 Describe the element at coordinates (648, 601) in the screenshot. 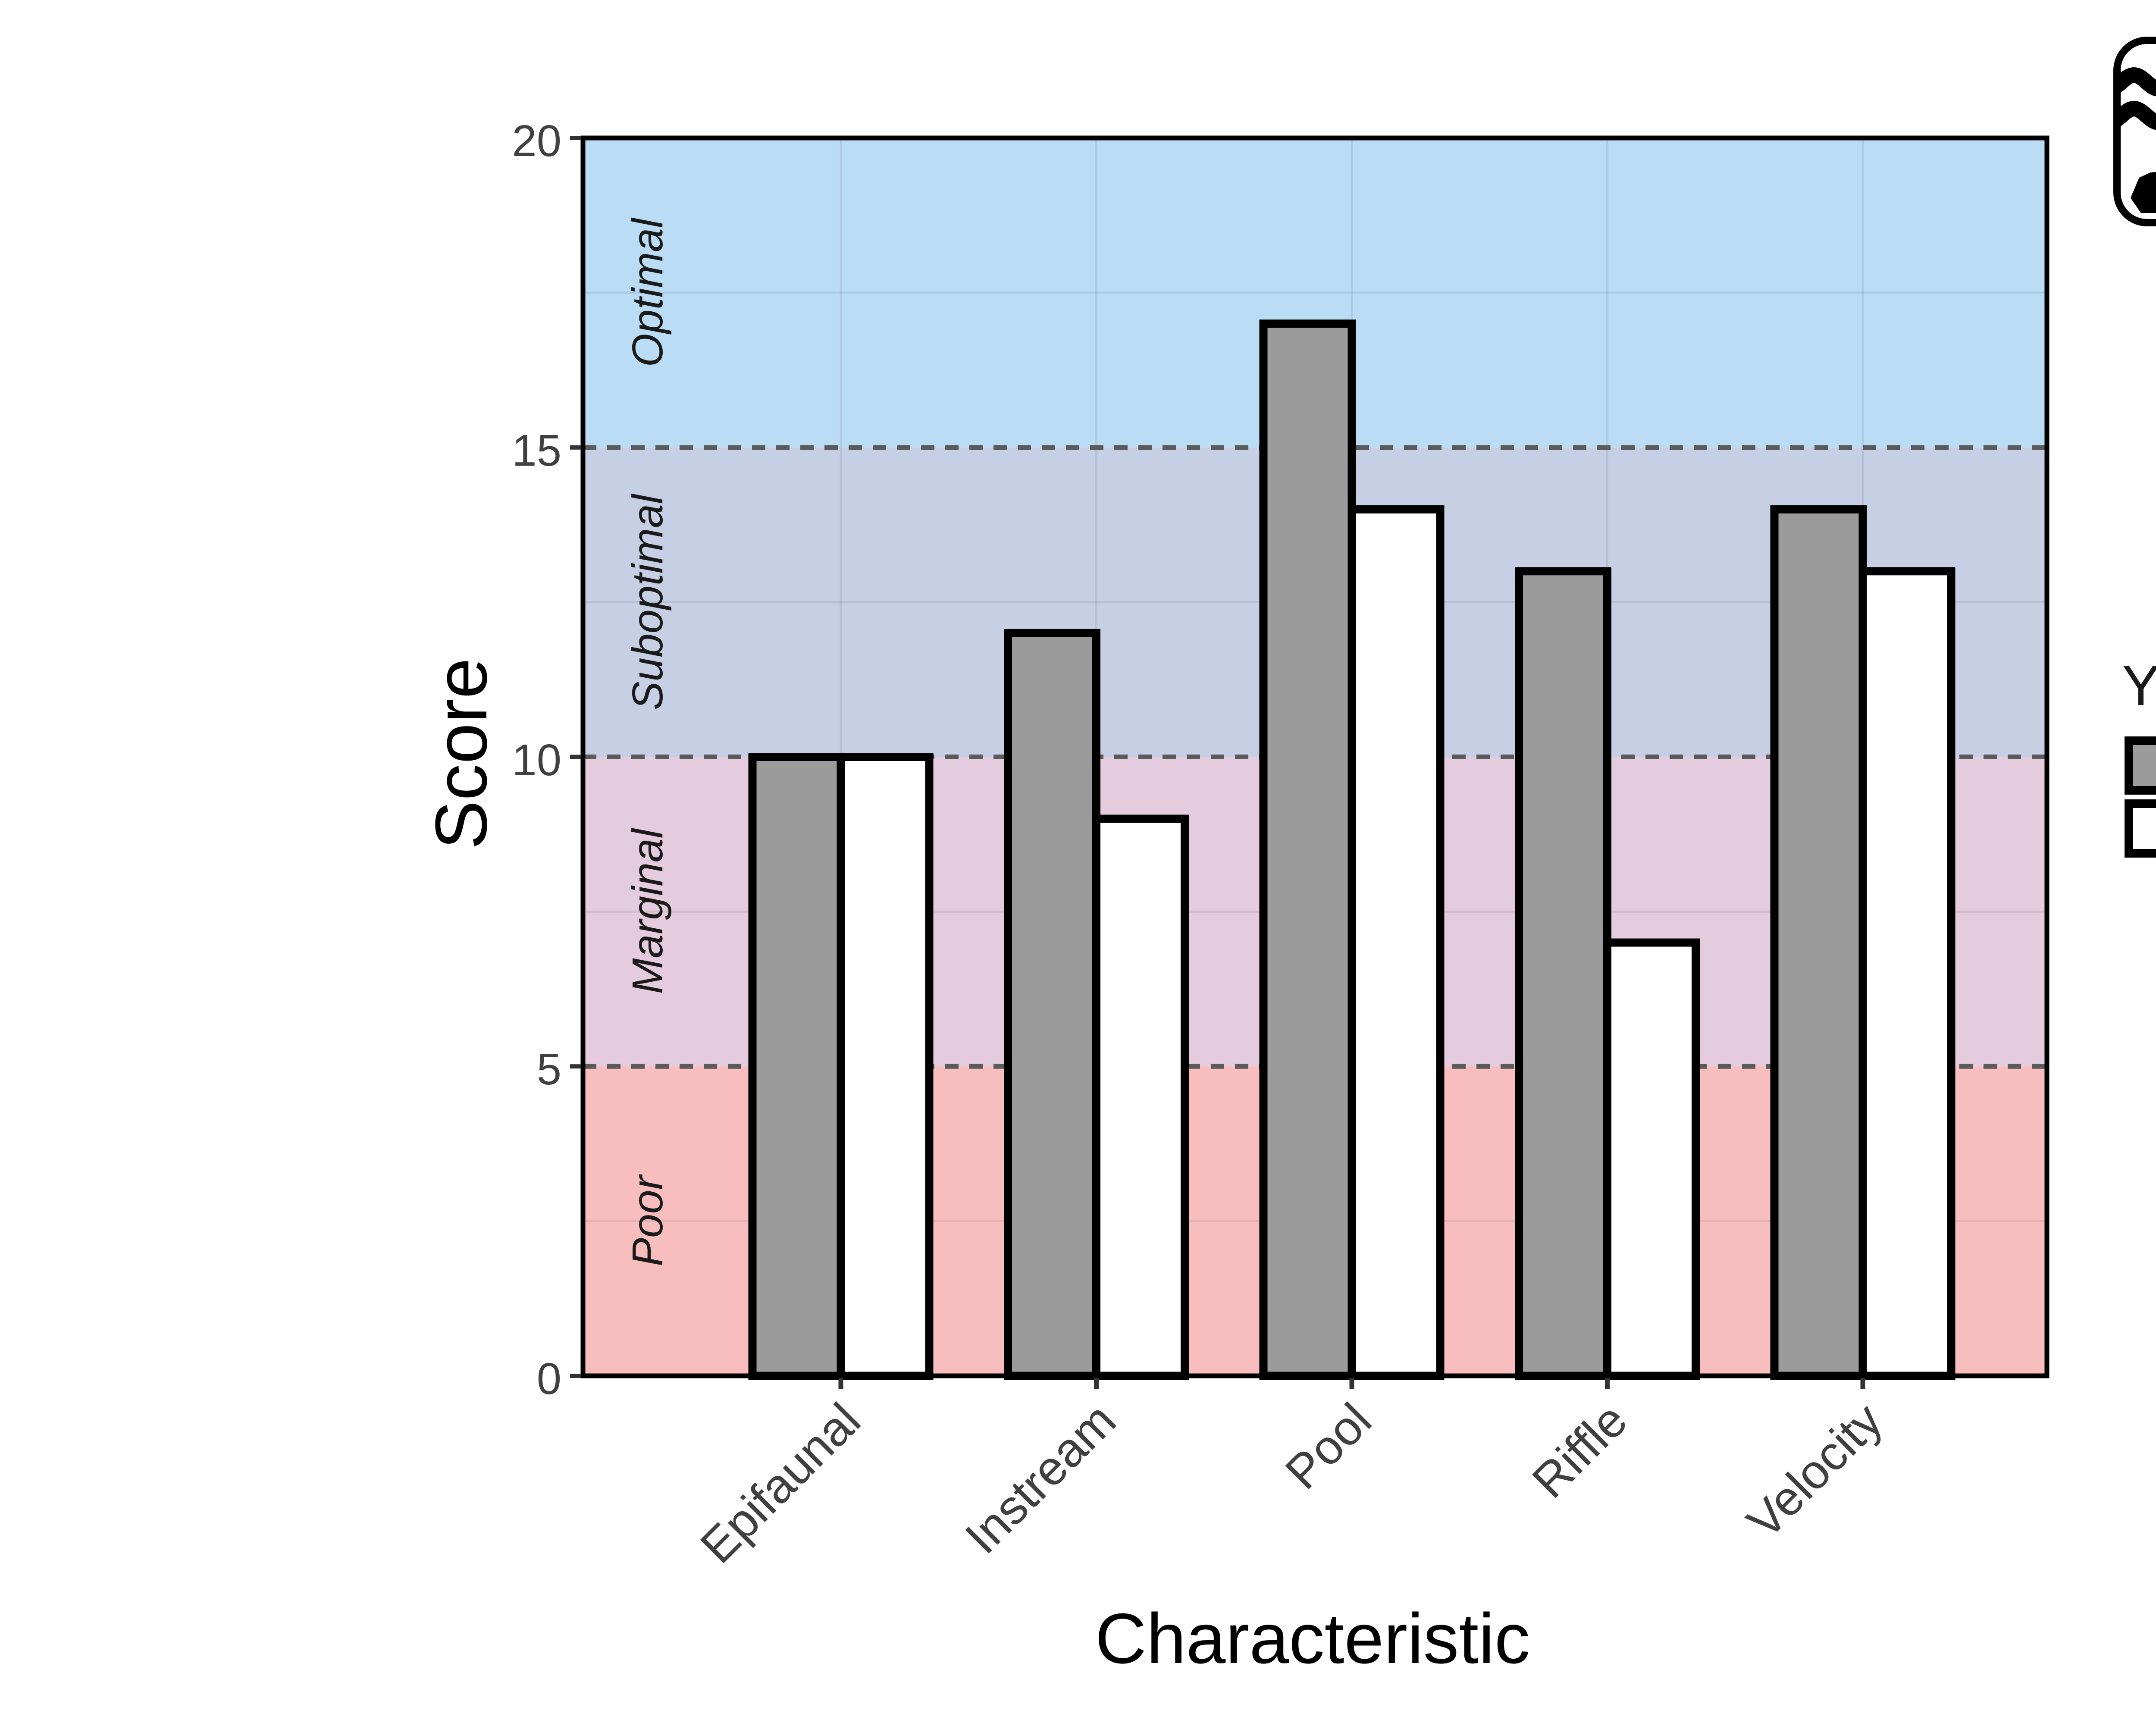

I see `svg-text: Suboptimal` at that location.